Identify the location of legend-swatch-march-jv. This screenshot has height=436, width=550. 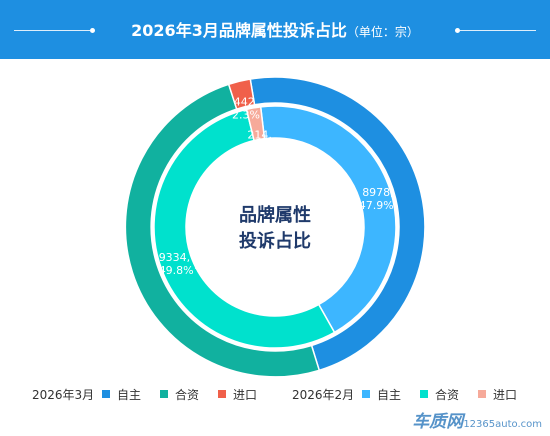
(164, 394).